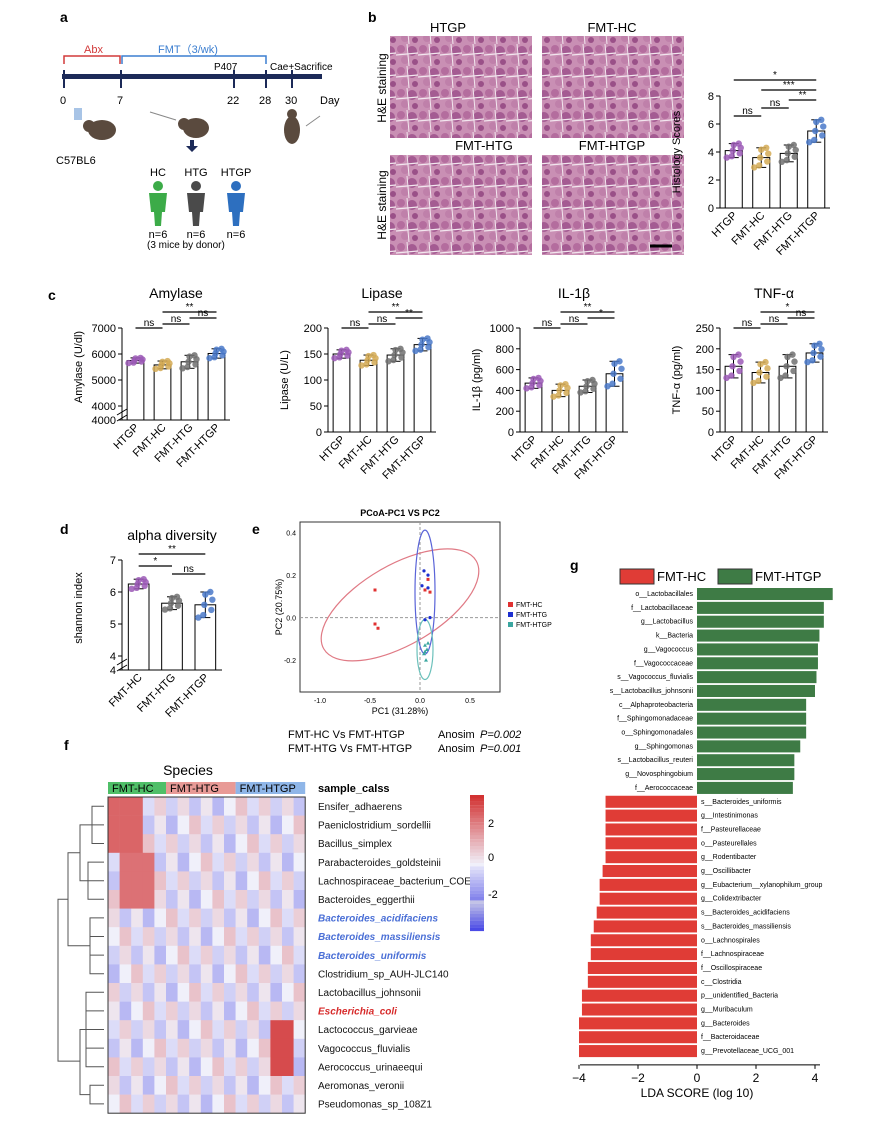 This screenshot has height=1138, width=880. I want to click on y-tick-label: 4, so click(113, 657).